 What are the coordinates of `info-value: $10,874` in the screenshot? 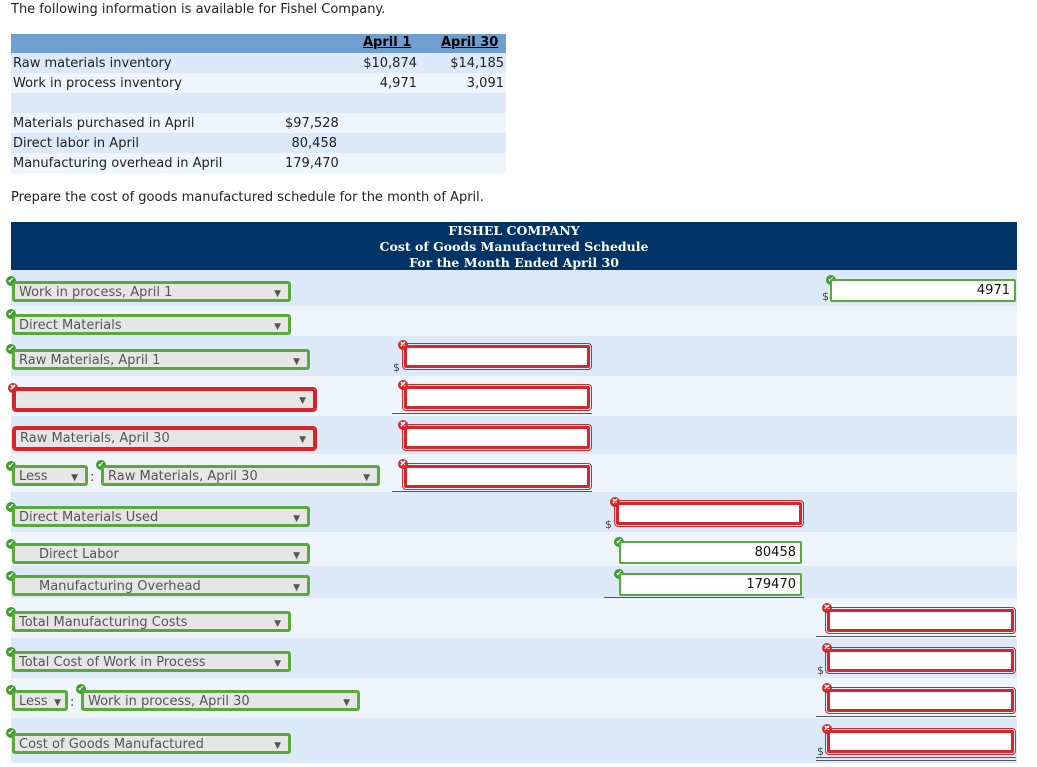 It's located at (390, 63).